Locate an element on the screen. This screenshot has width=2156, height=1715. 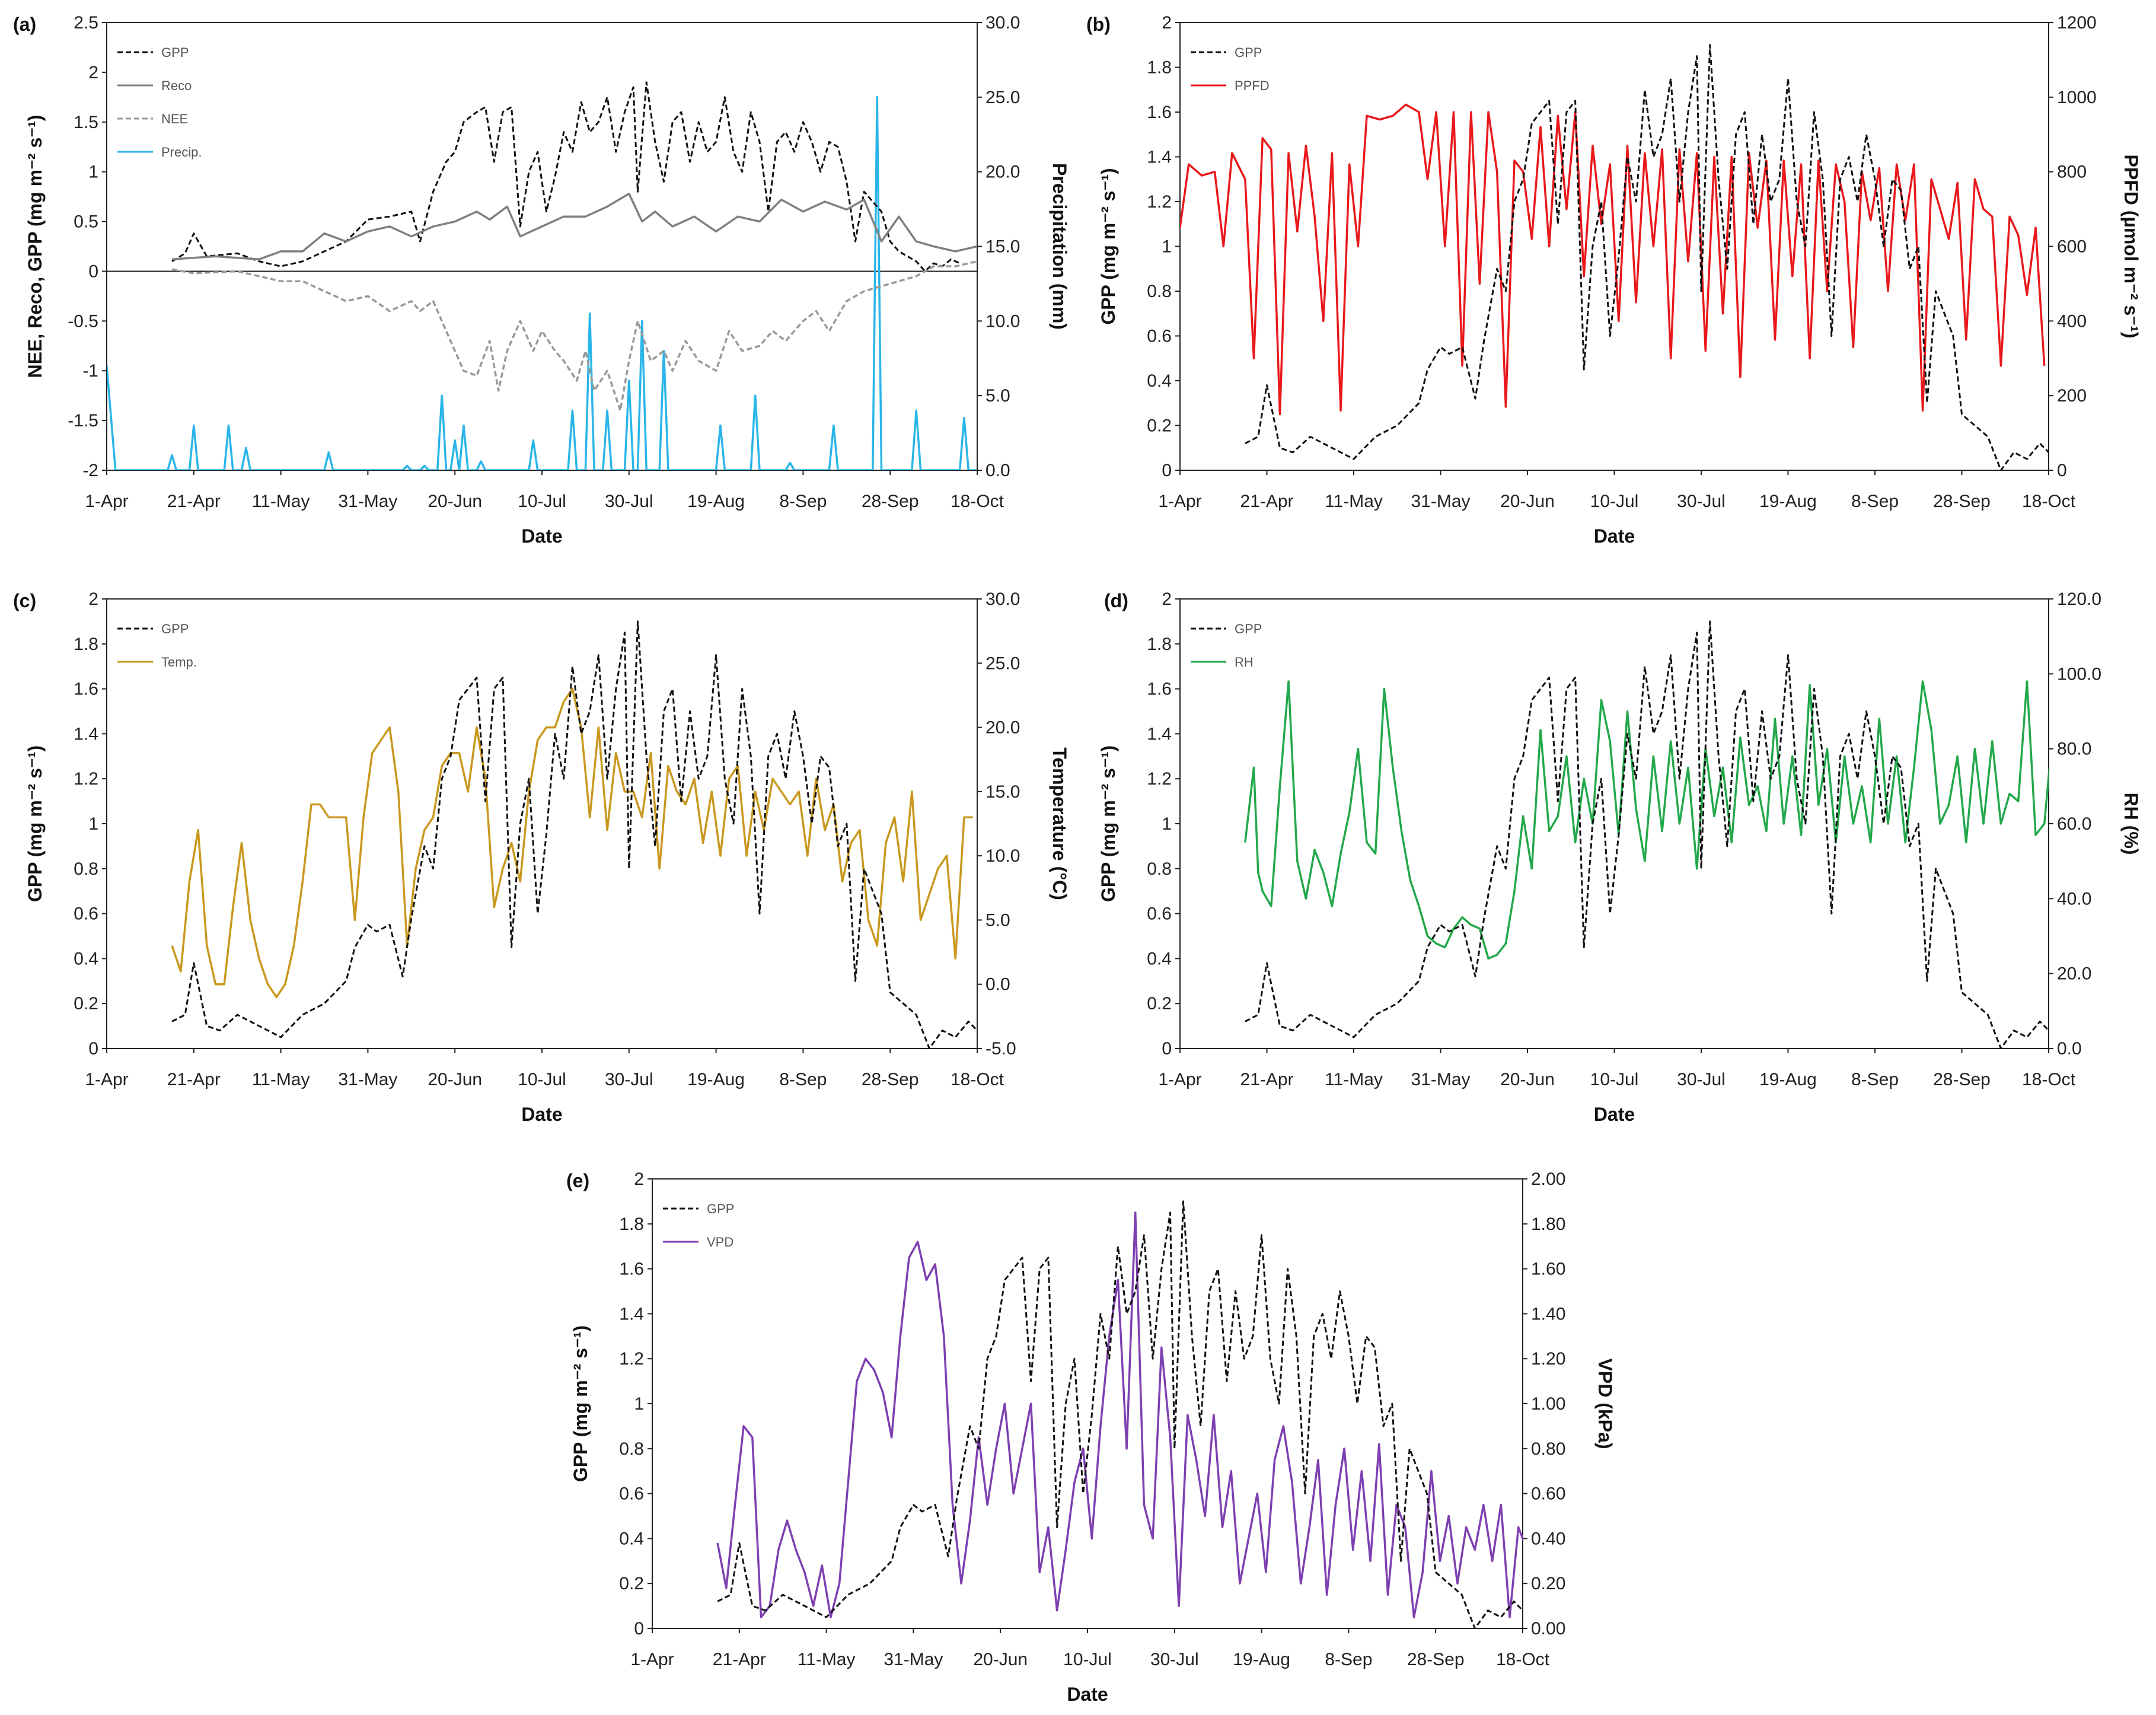
series-line-reco is located at coordinates (574, 226).